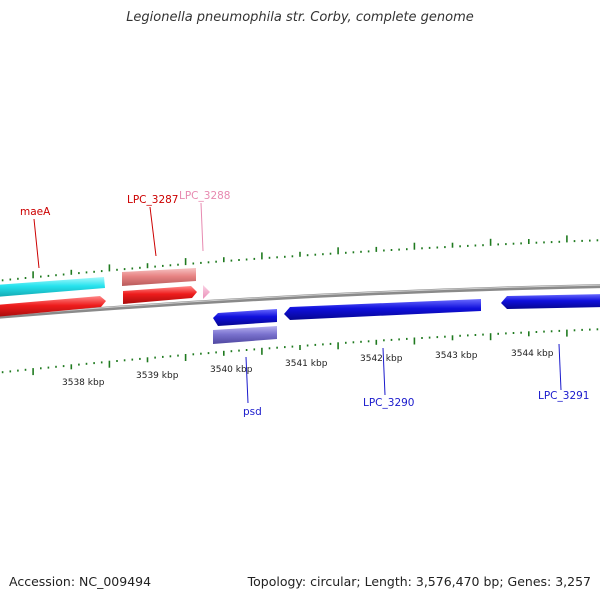 The image size is (600, 600). What do you see at coordinates (36, 243) in the screenshot?
I see `maeA-callout-line` at bounding box center [36, 243].